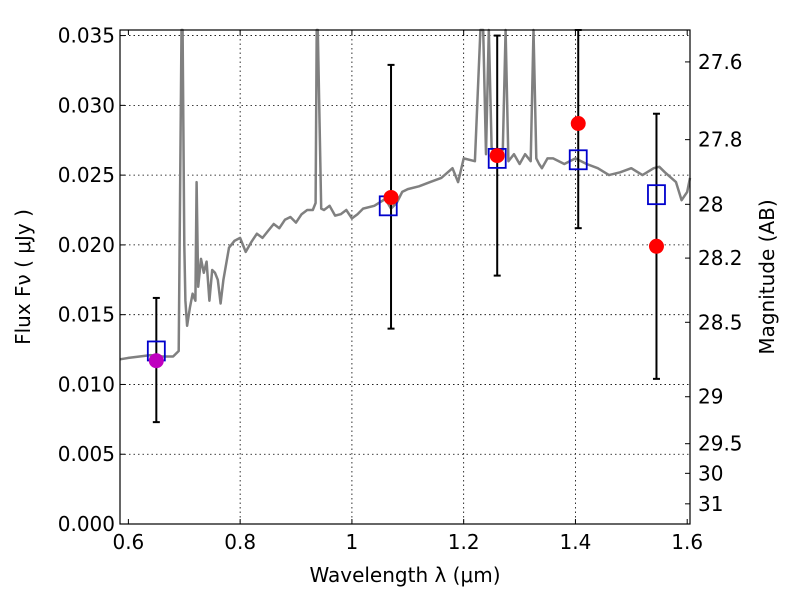 The width and height of the screenshot is (800, 600). Describe the element at coordinates (710, 204) in the screenshot. I see `right-tick-label: 28` at that location.